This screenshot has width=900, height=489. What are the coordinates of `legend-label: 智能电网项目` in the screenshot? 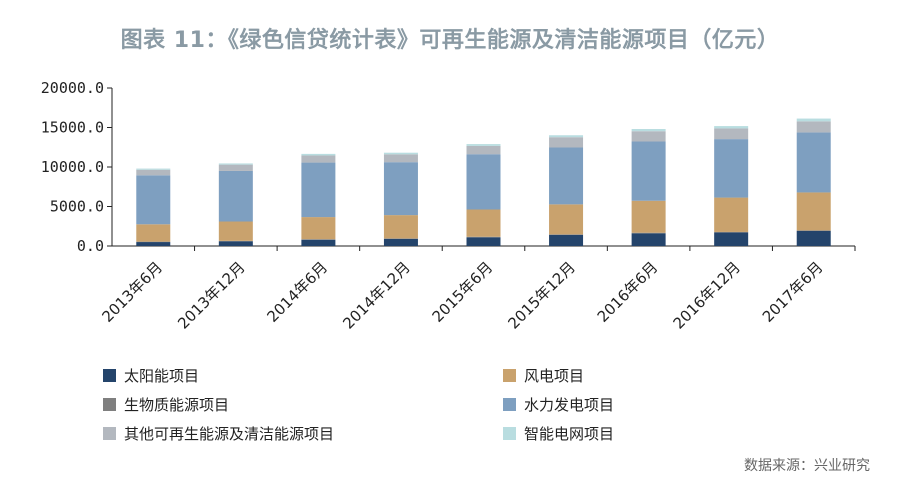 It's located at (569, 434).